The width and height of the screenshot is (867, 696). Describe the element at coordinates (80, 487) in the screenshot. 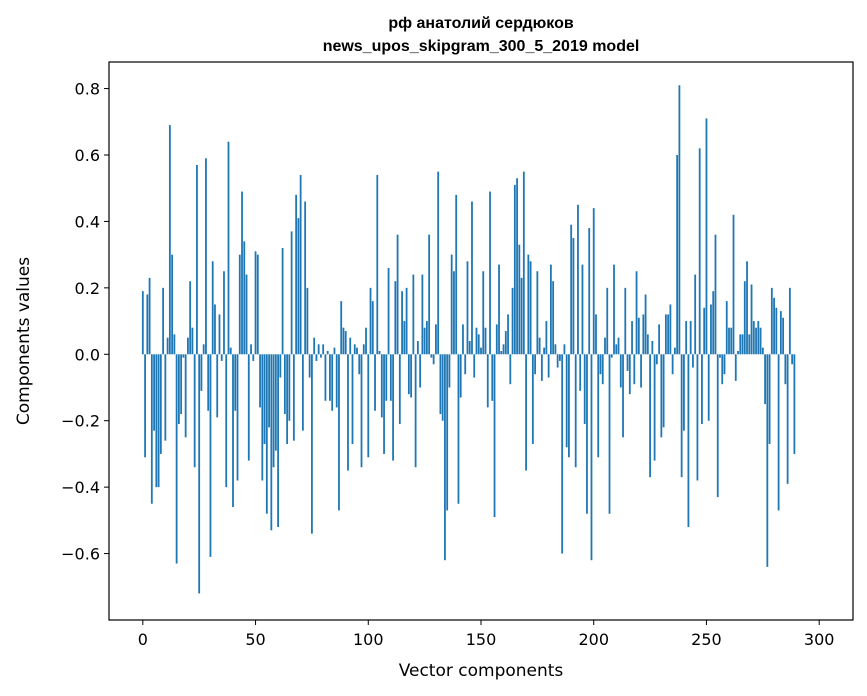

I see `y-tick-label-1: −0.4` at that location.